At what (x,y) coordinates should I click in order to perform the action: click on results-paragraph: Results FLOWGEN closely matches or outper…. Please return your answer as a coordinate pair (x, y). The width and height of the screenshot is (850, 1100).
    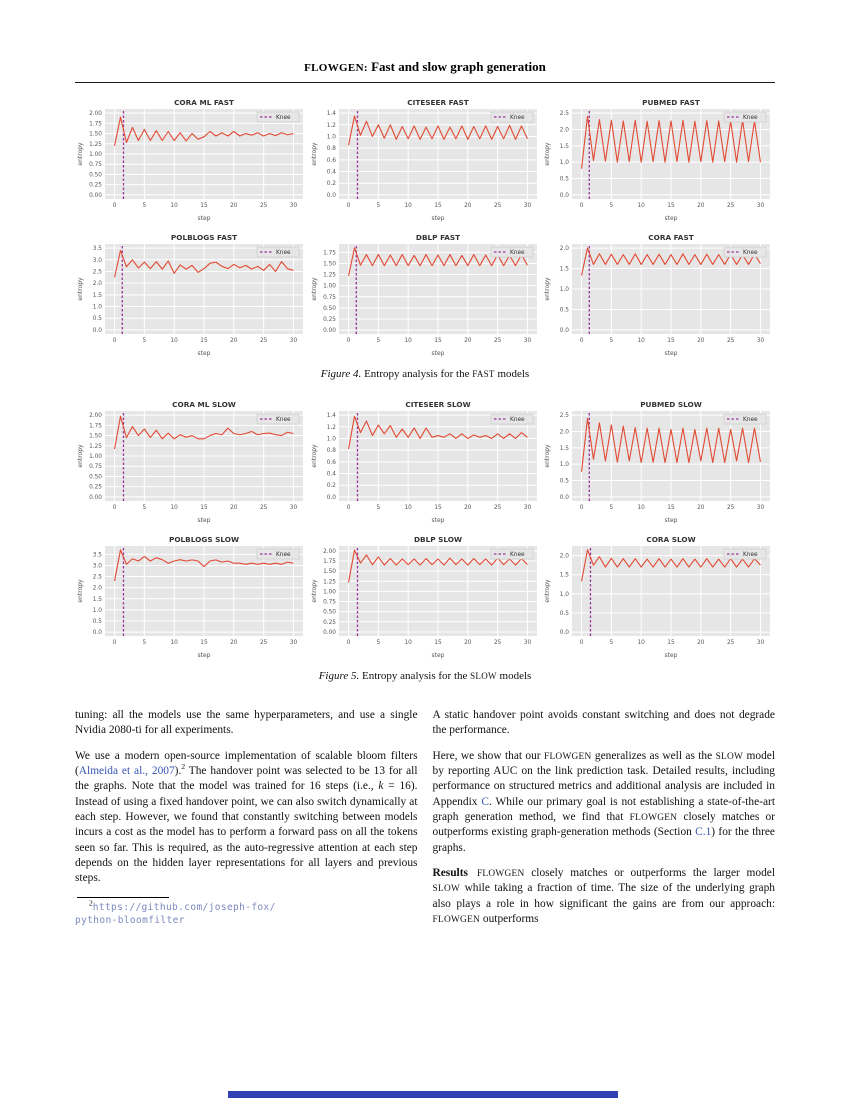
    Looking at the image, I should click on (604, 895).